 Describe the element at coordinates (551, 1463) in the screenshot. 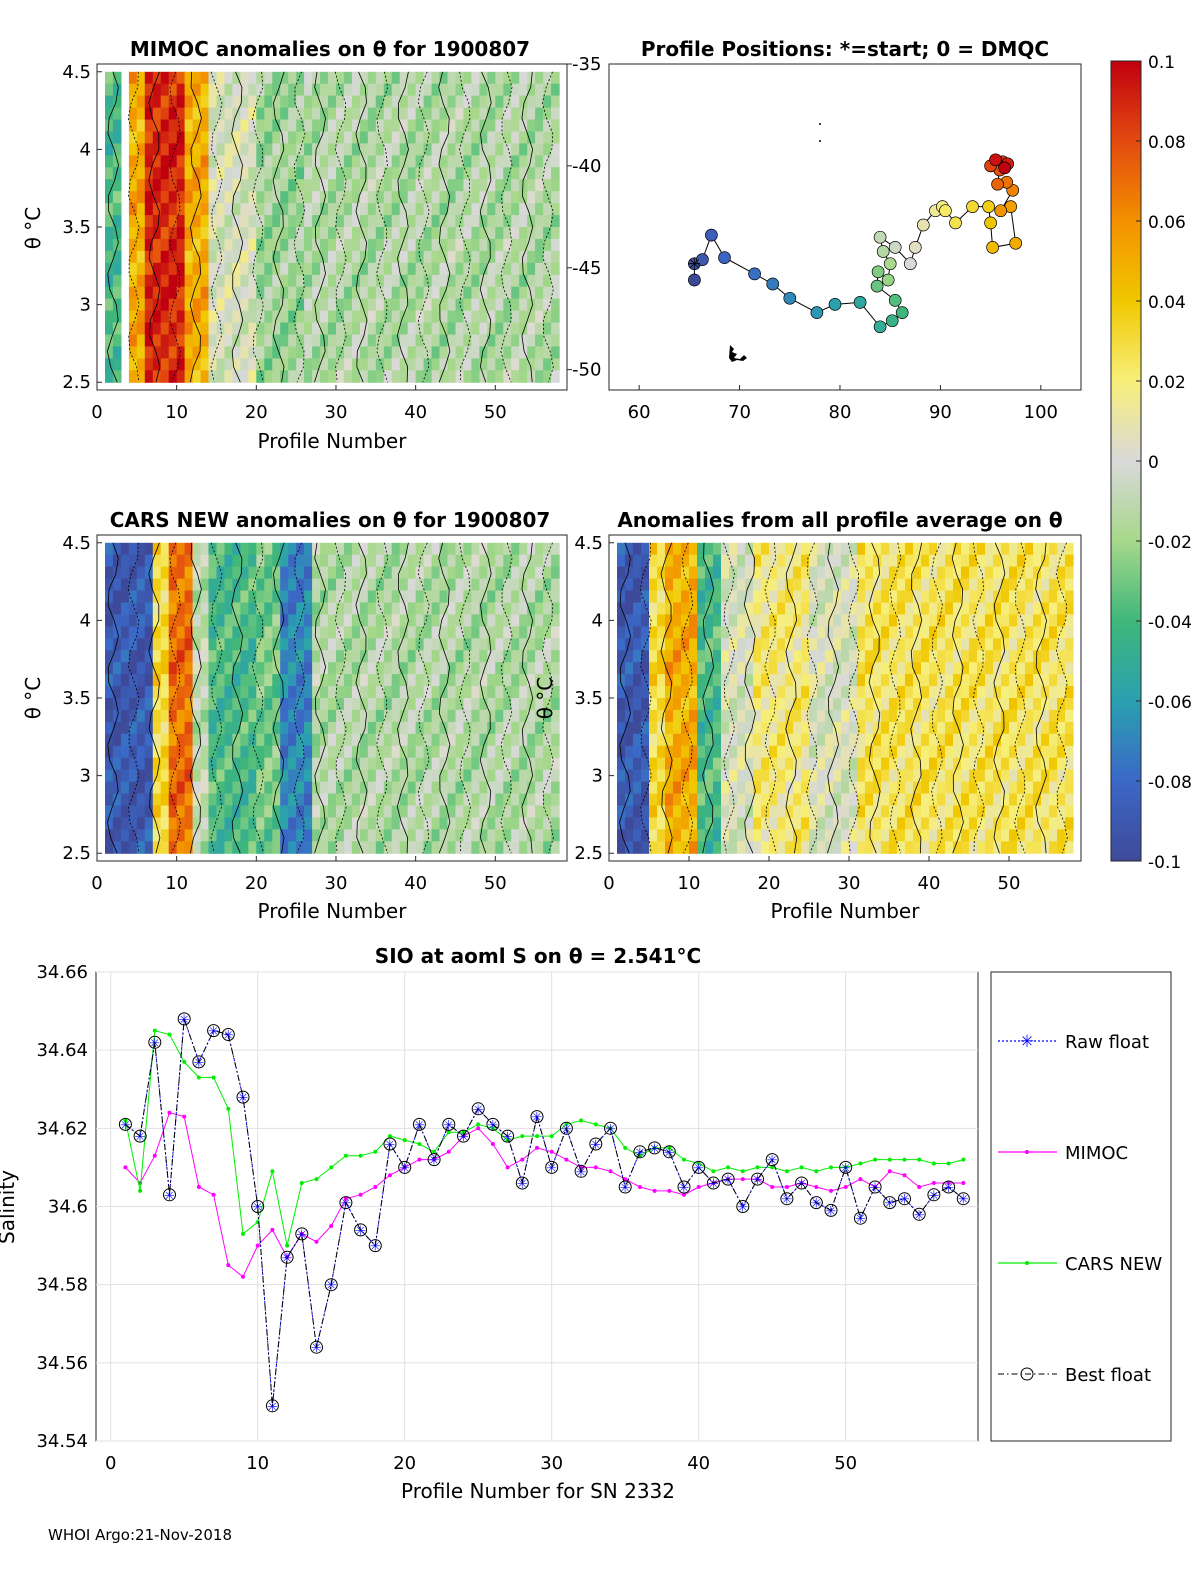

I see `x-tick-label: 30` at that location.